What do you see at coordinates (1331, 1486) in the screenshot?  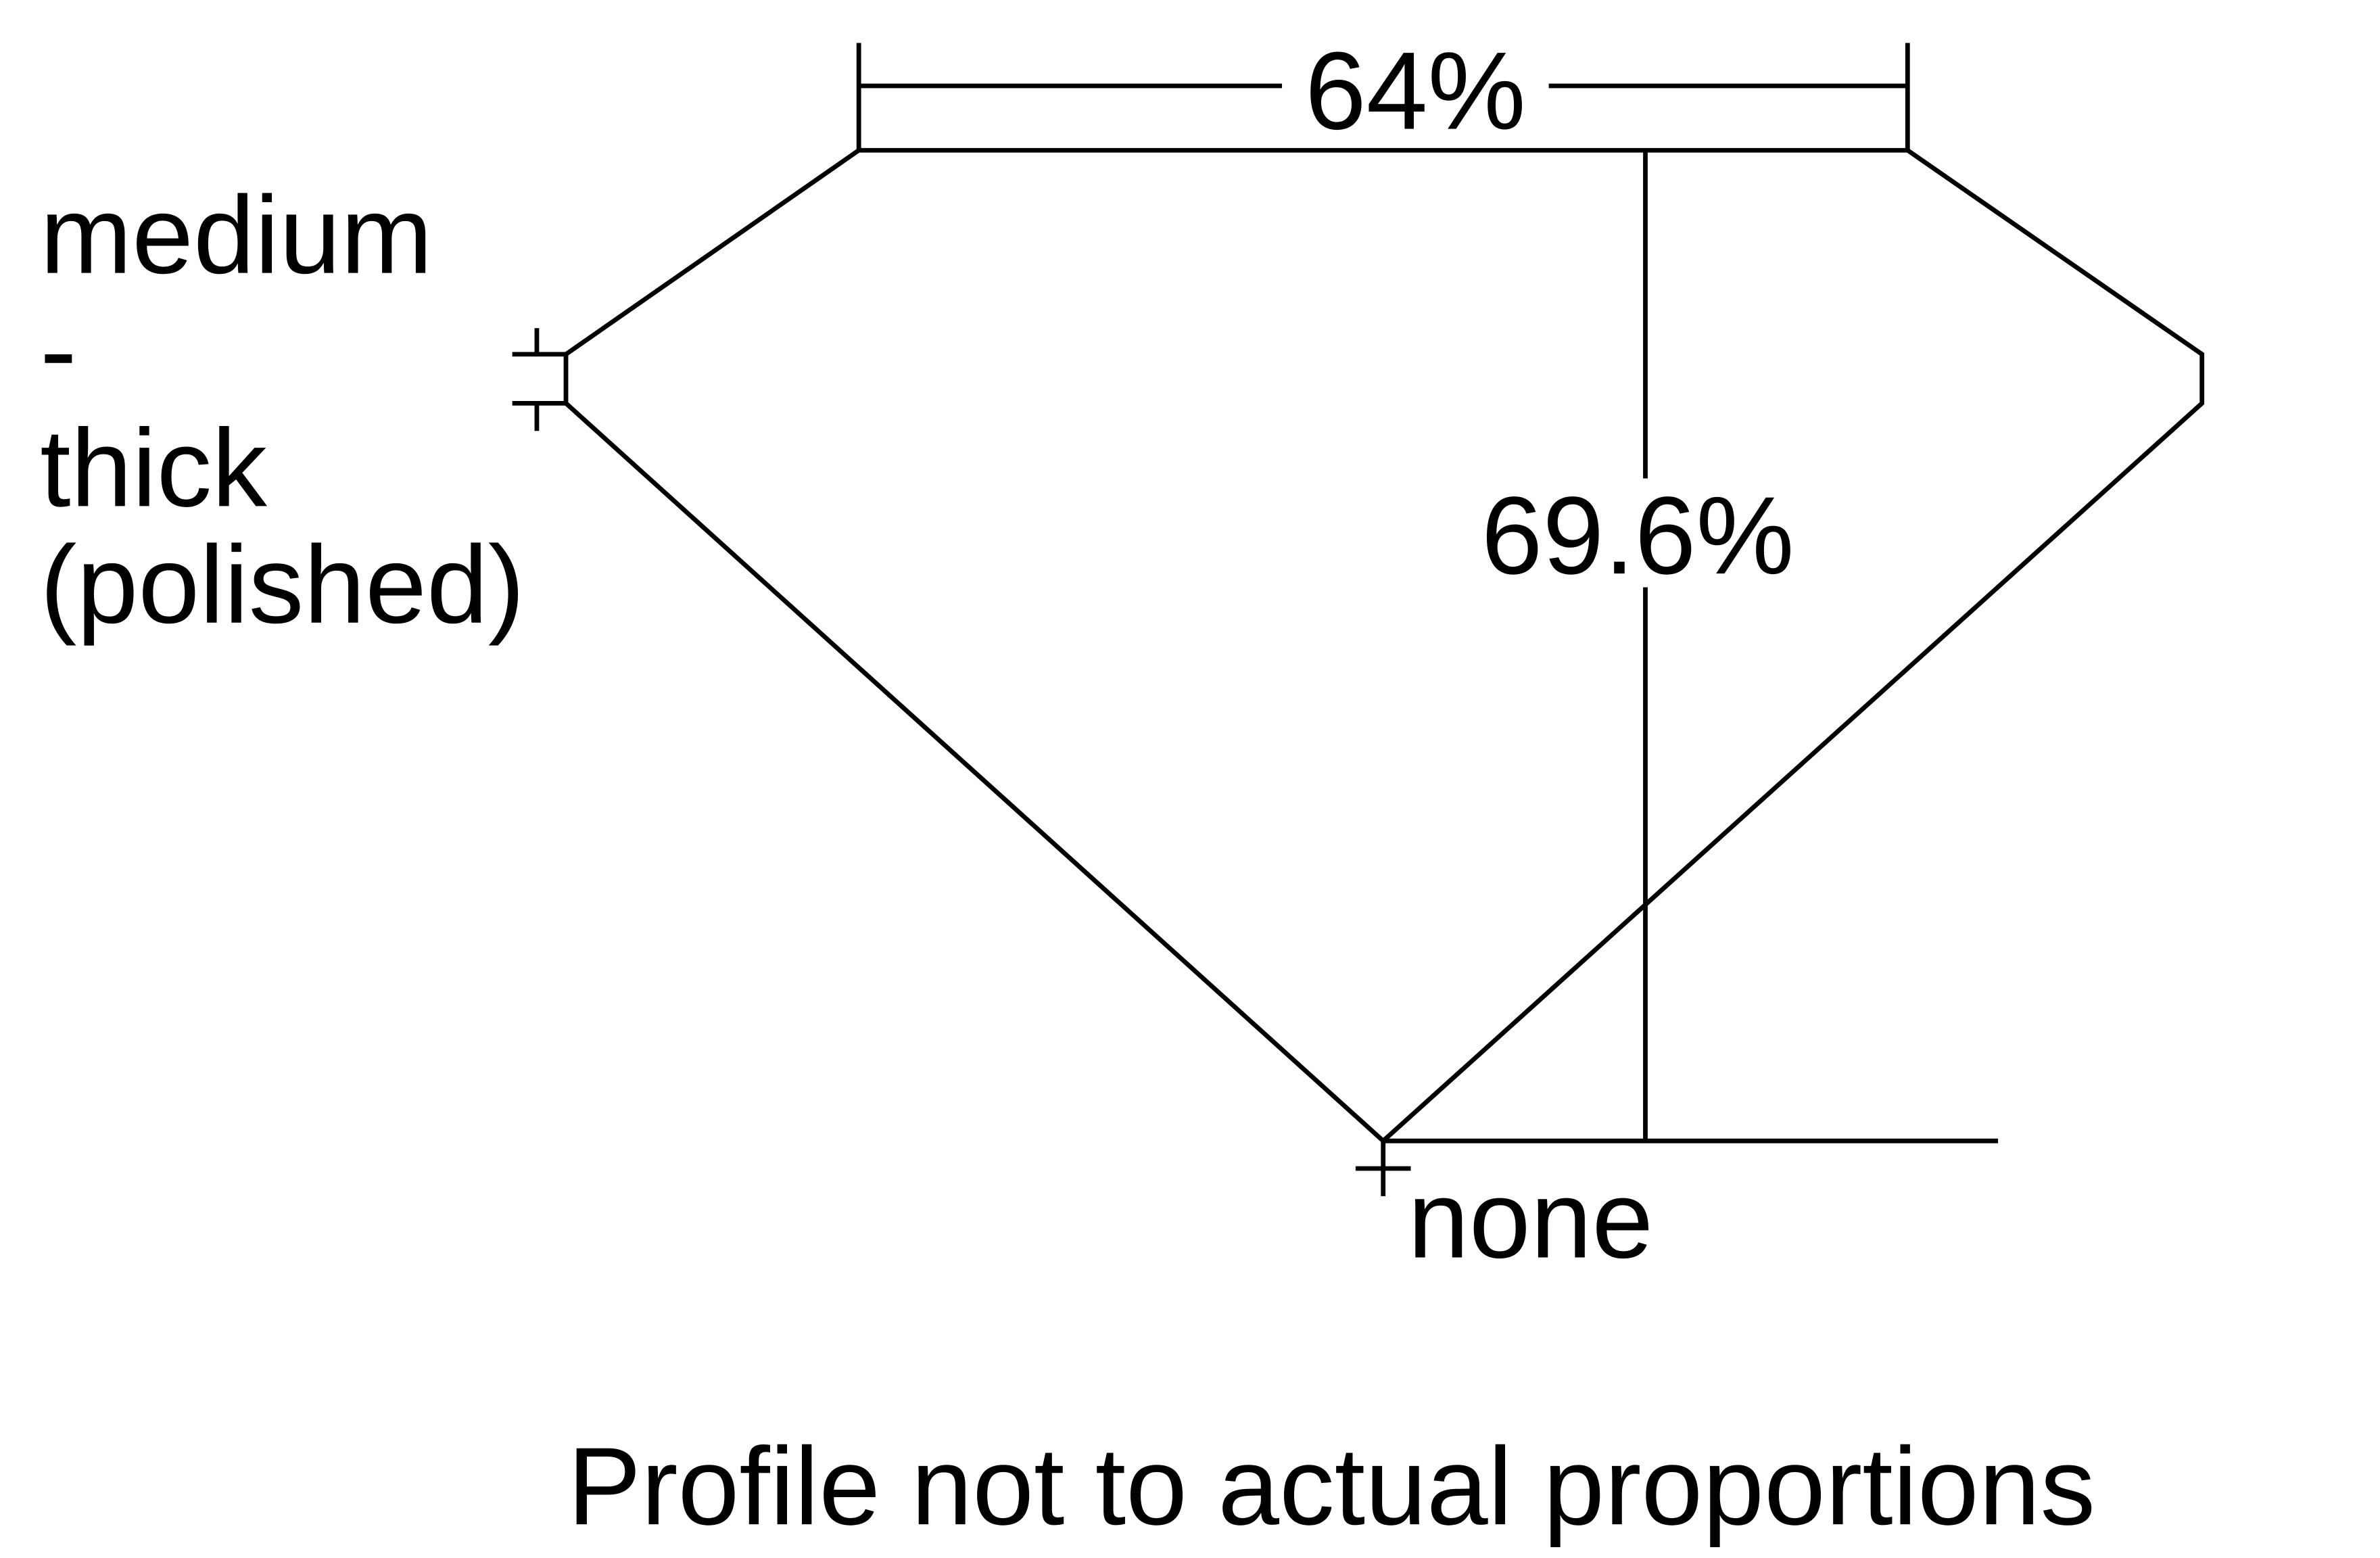 I see `footnote: Profile not to actual proportions` at bounding box center [1331, 1486].